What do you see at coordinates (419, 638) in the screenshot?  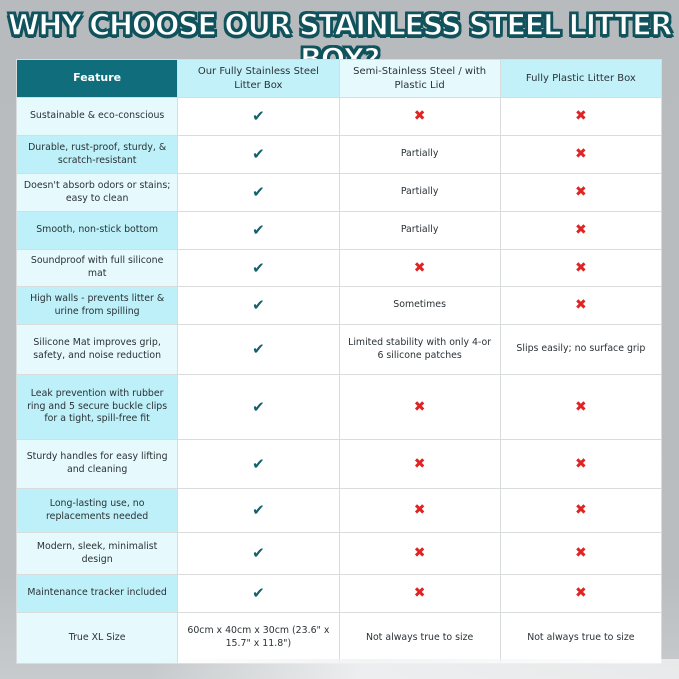 I see `semi-stainless-cell: Not always true to size` at bounding box center [419, 638].